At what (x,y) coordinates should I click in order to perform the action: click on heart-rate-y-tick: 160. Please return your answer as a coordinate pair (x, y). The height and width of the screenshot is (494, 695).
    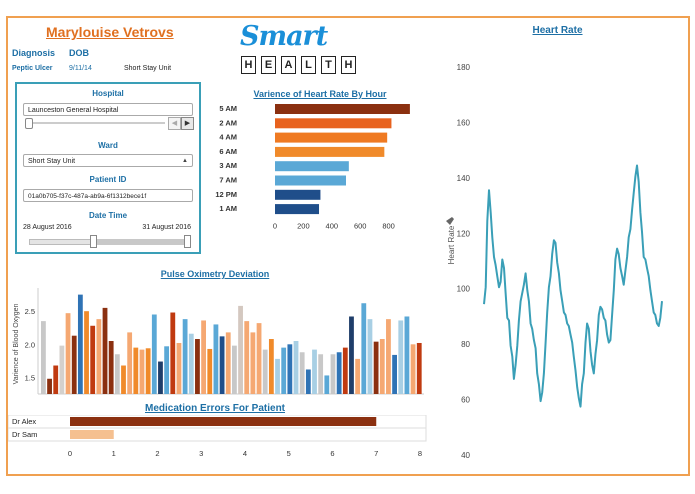
    Looking at the image, I should click on (464, 122).